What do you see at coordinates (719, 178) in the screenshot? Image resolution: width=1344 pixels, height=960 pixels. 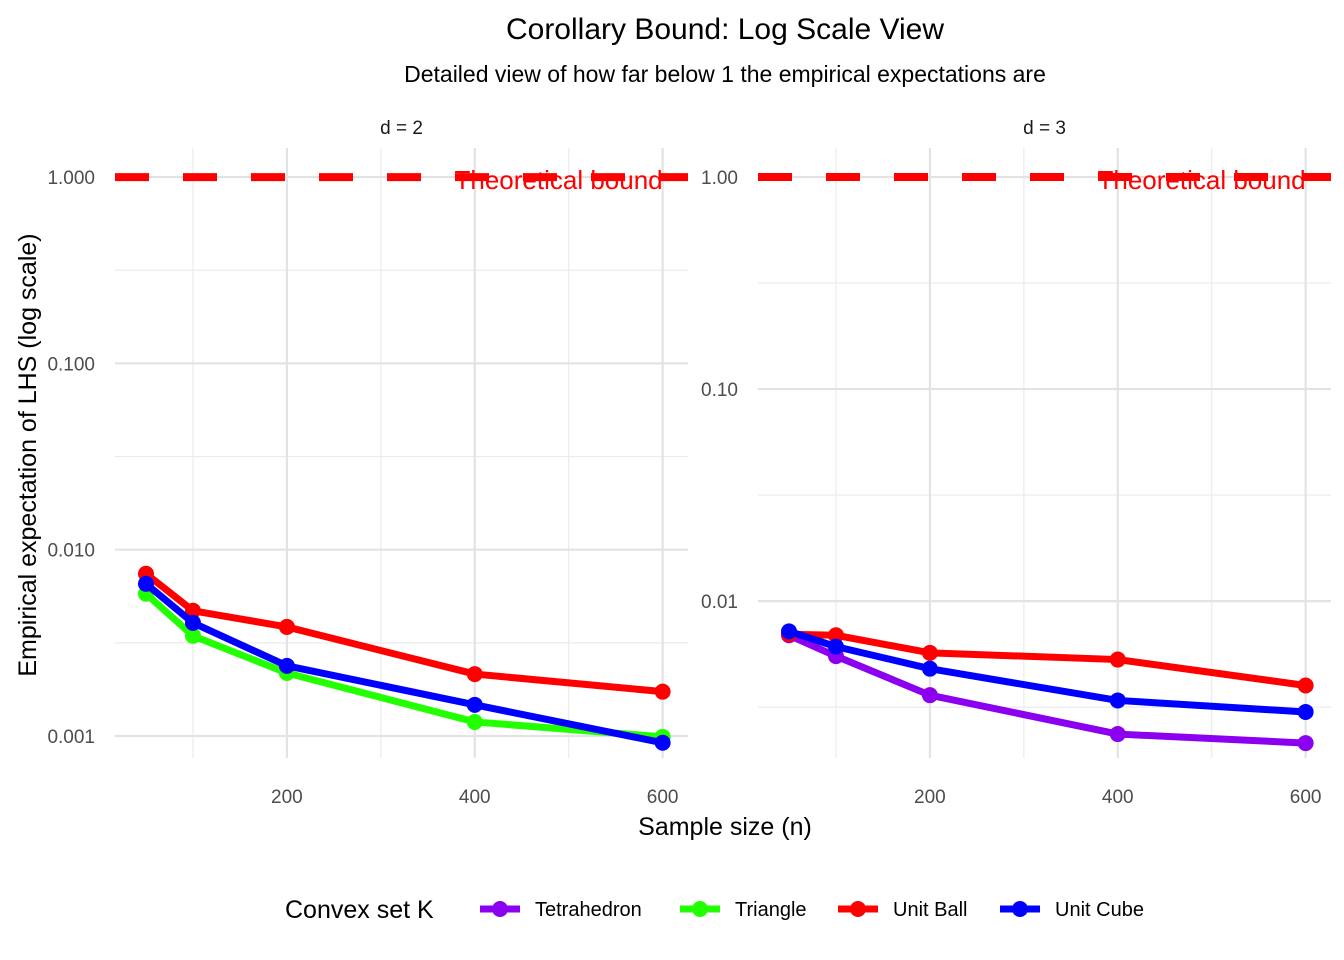 I see `y-tick-label: 1.00` at bounding box center [719, 178].